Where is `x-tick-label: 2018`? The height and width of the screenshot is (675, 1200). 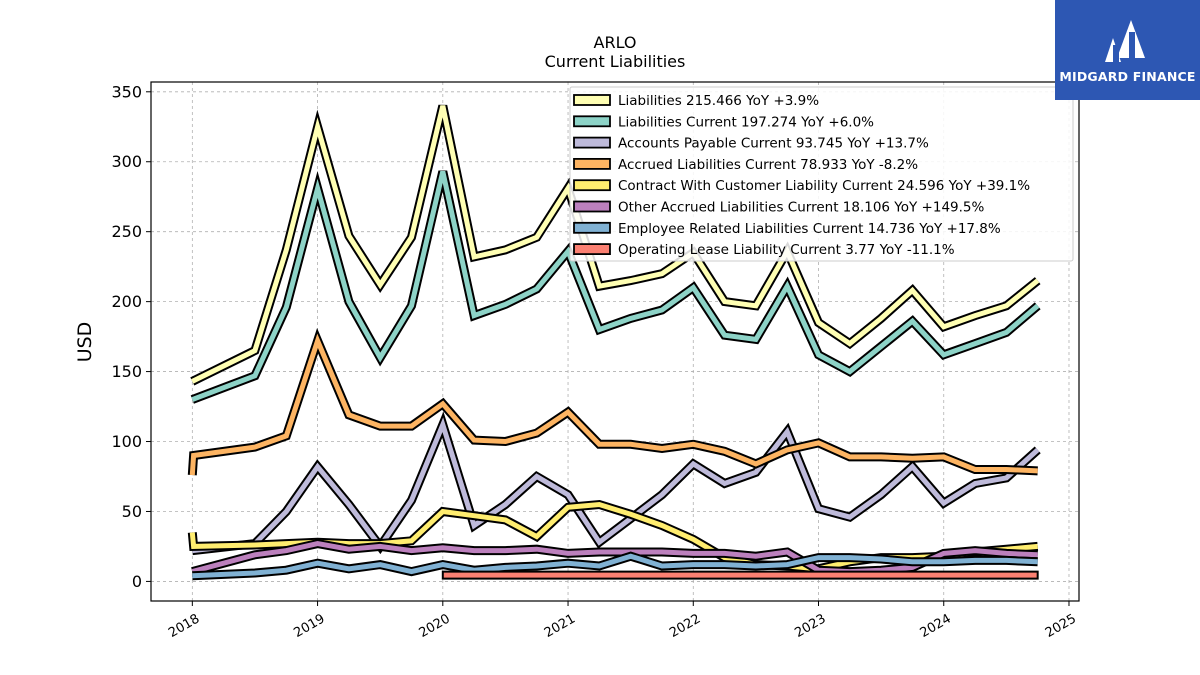 x-tick-label: 2018 is located at coordinates (184, 626).